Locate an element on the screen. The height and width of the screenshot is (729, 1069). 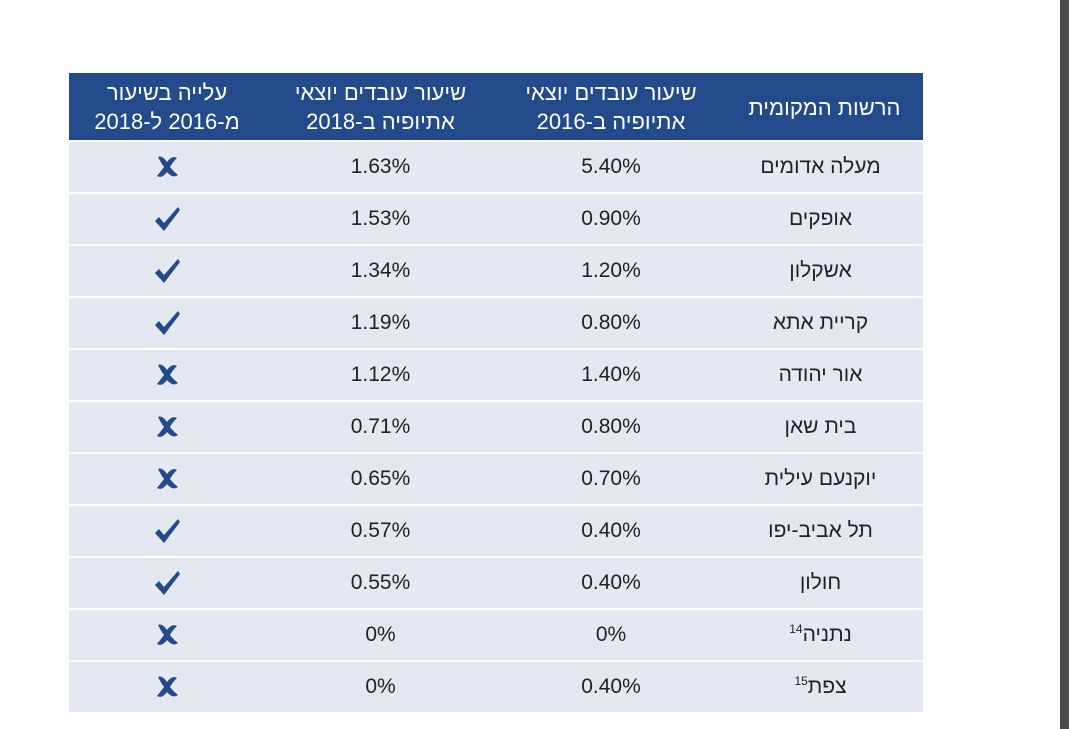
cell-rate-2018: 1.34% is located at coordinates (380, 271).